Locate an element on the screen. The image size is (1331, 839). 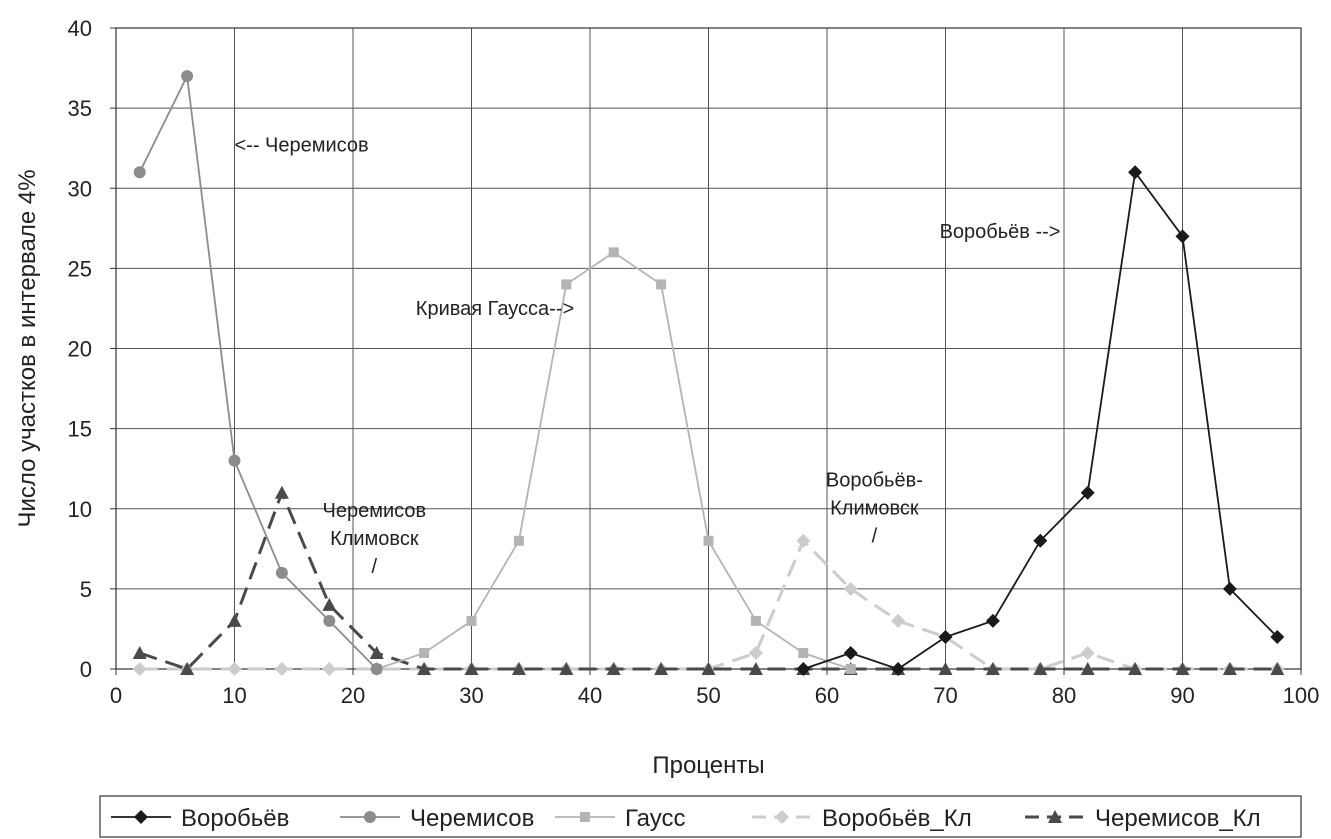
annotation-vorobyov_kl: Климовск is located at coordinates (874, 508).